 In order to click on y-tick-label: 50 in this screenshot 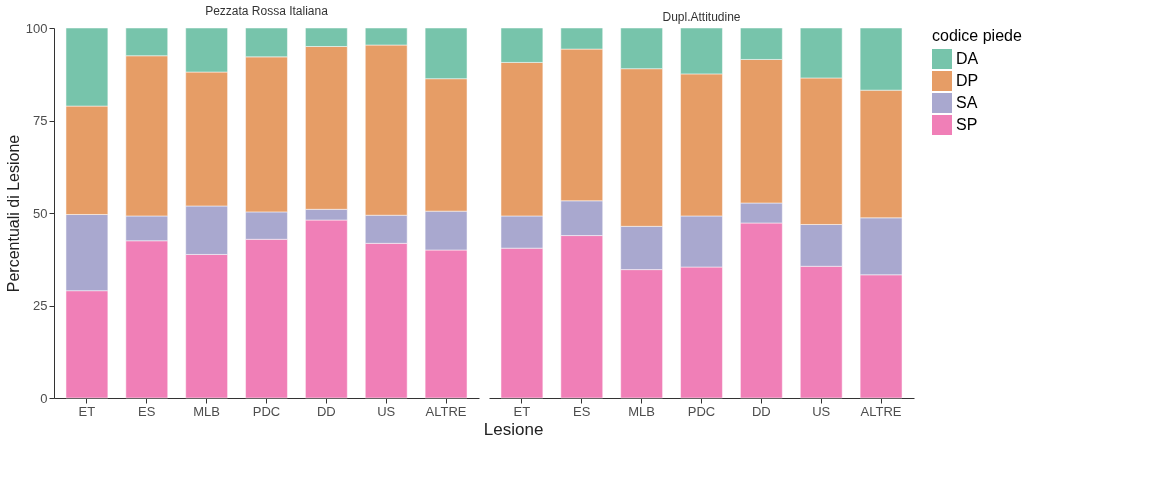, I will do `click(40, 213)`.